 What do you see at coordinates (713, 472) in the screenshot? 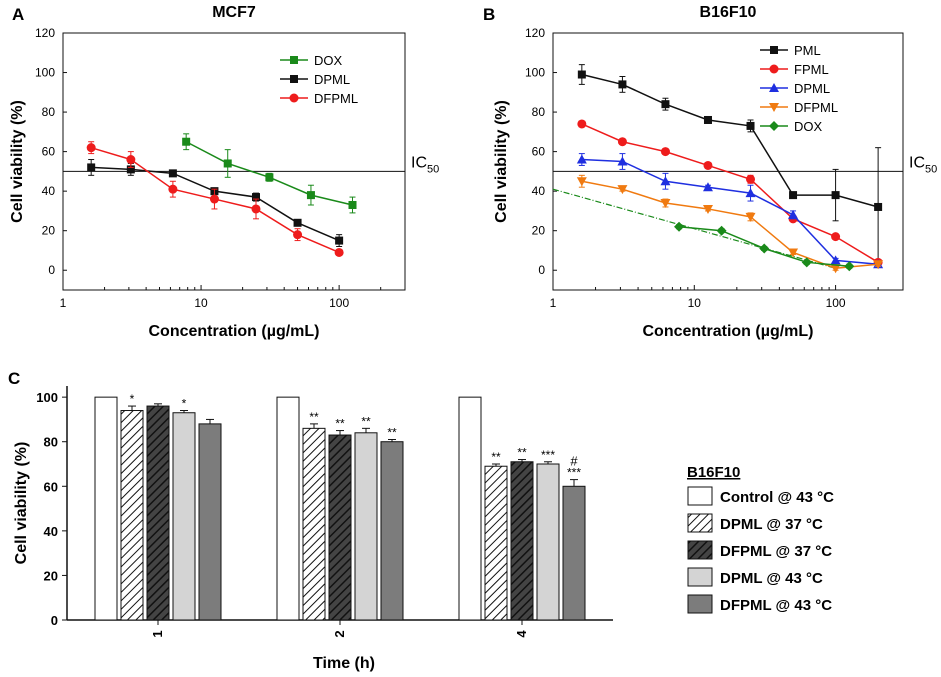
I see `c-legend-title: B16F10` at bounding box center [713, 472].